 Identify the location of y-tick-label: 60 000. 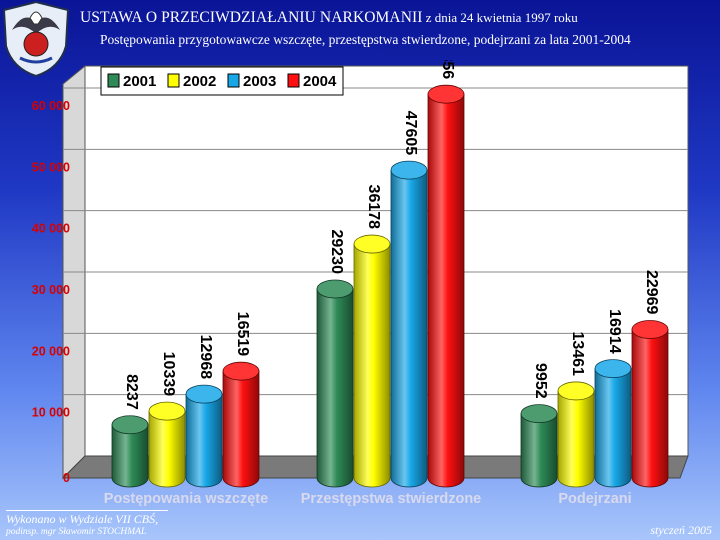
(51, 106).